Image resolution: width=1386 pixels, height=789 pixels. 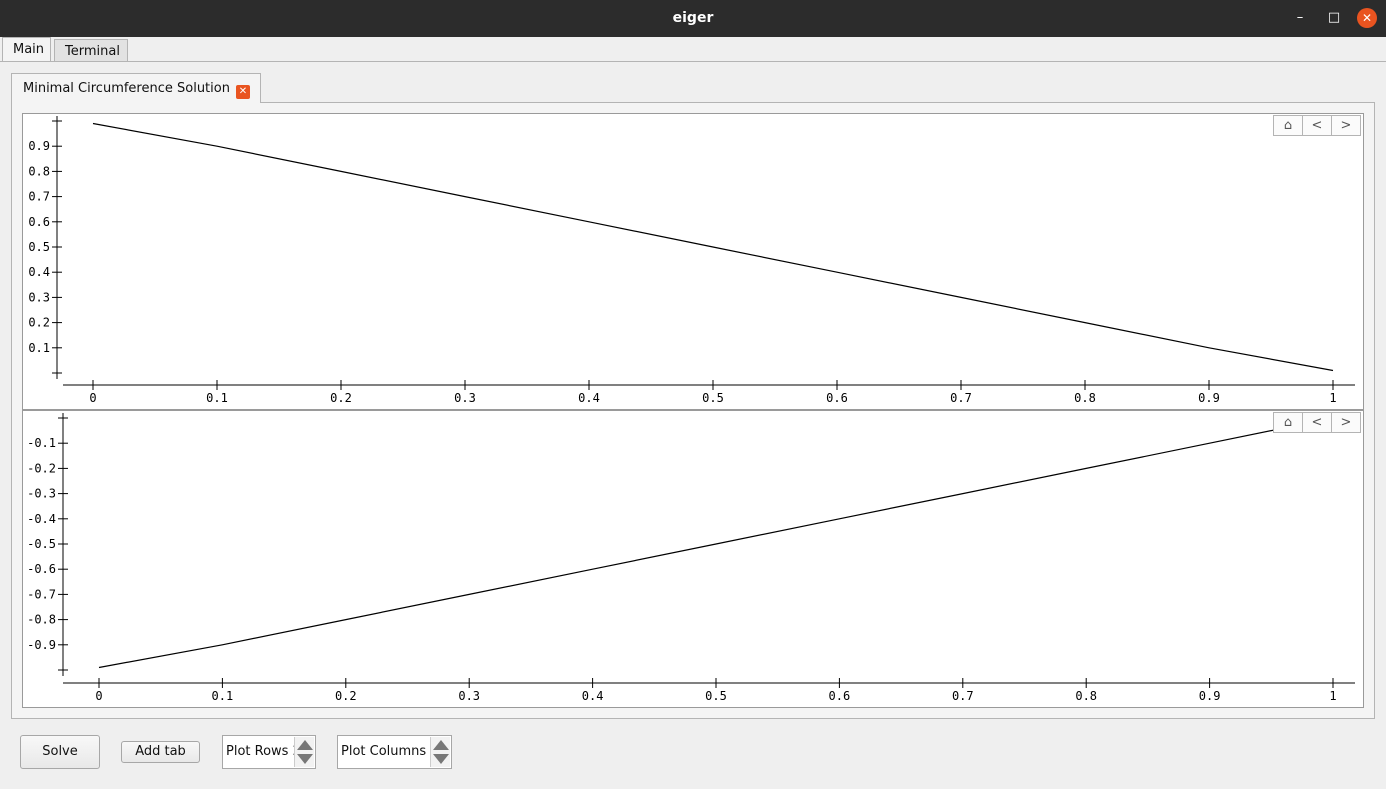 I want to click on plot-bottom-toolbar: ⌂ < >, so click(x=1317, y=422).